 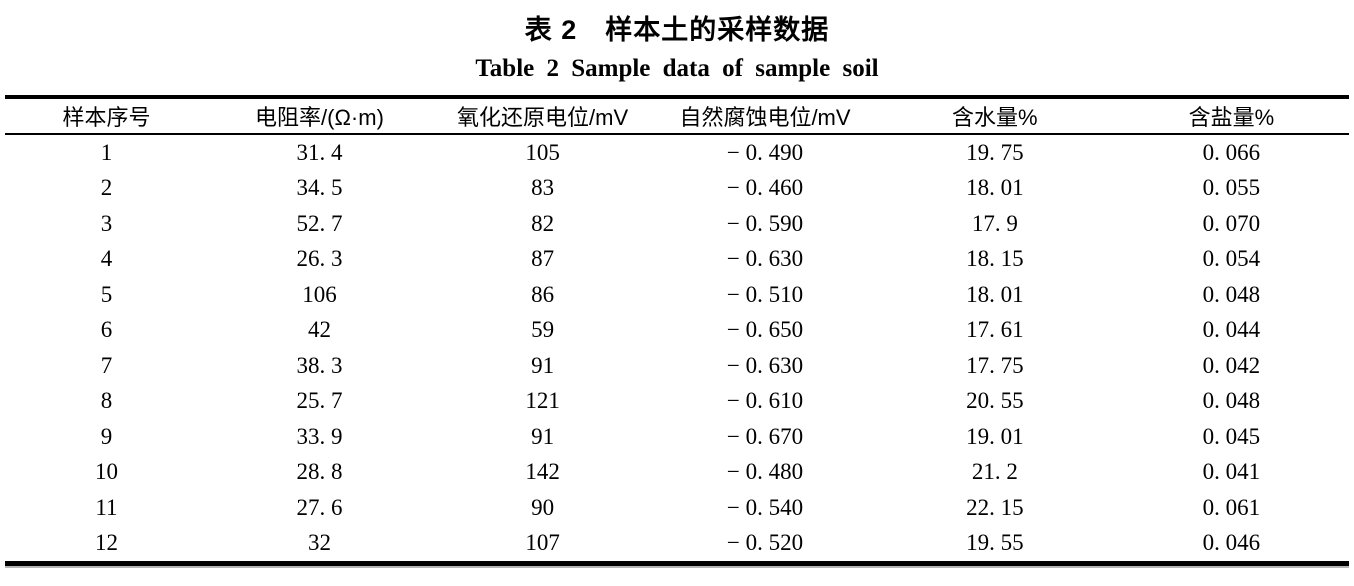 What do you see at coordinates (319, 223) in the screenshot?
I see `table-cell: 52. 7` at bounding box center [319, 223].